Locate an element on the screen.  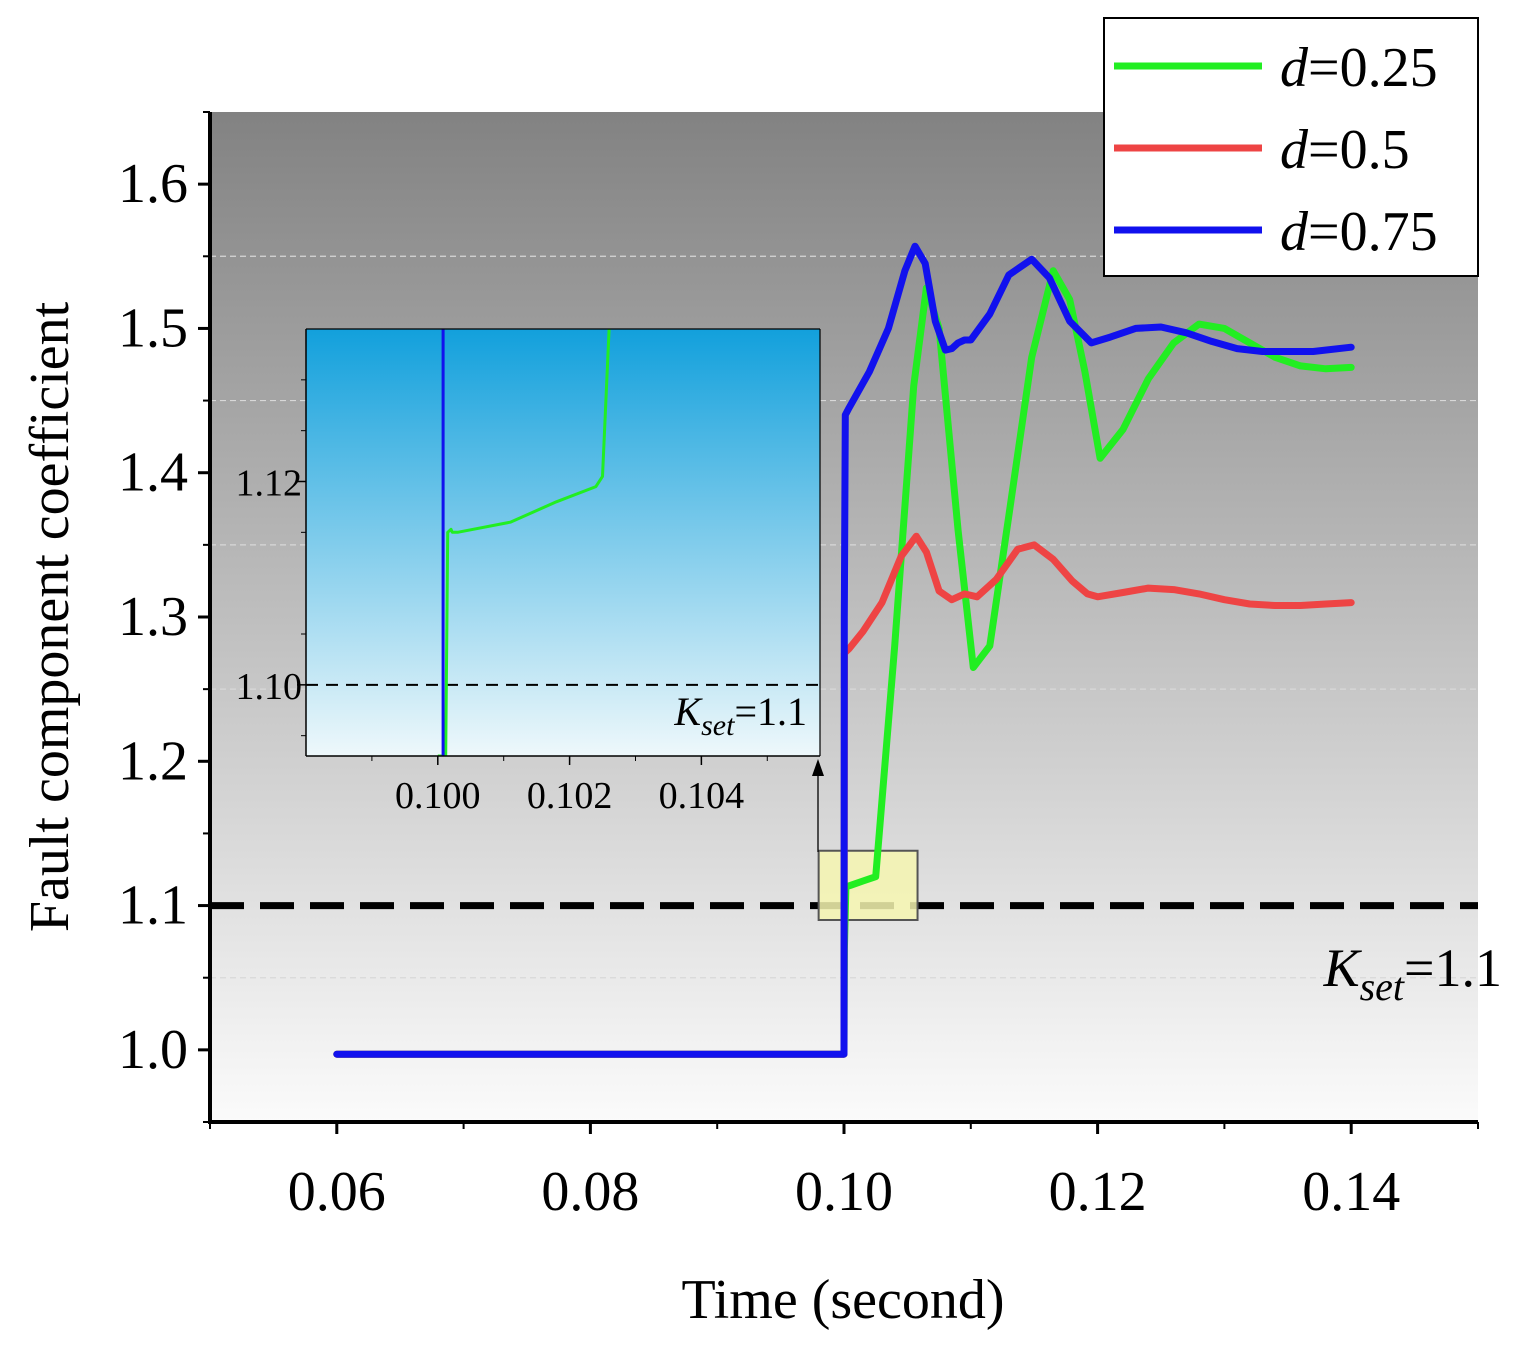
y-axis-label: Fault component coefficient is located at coordinates (50, 616).